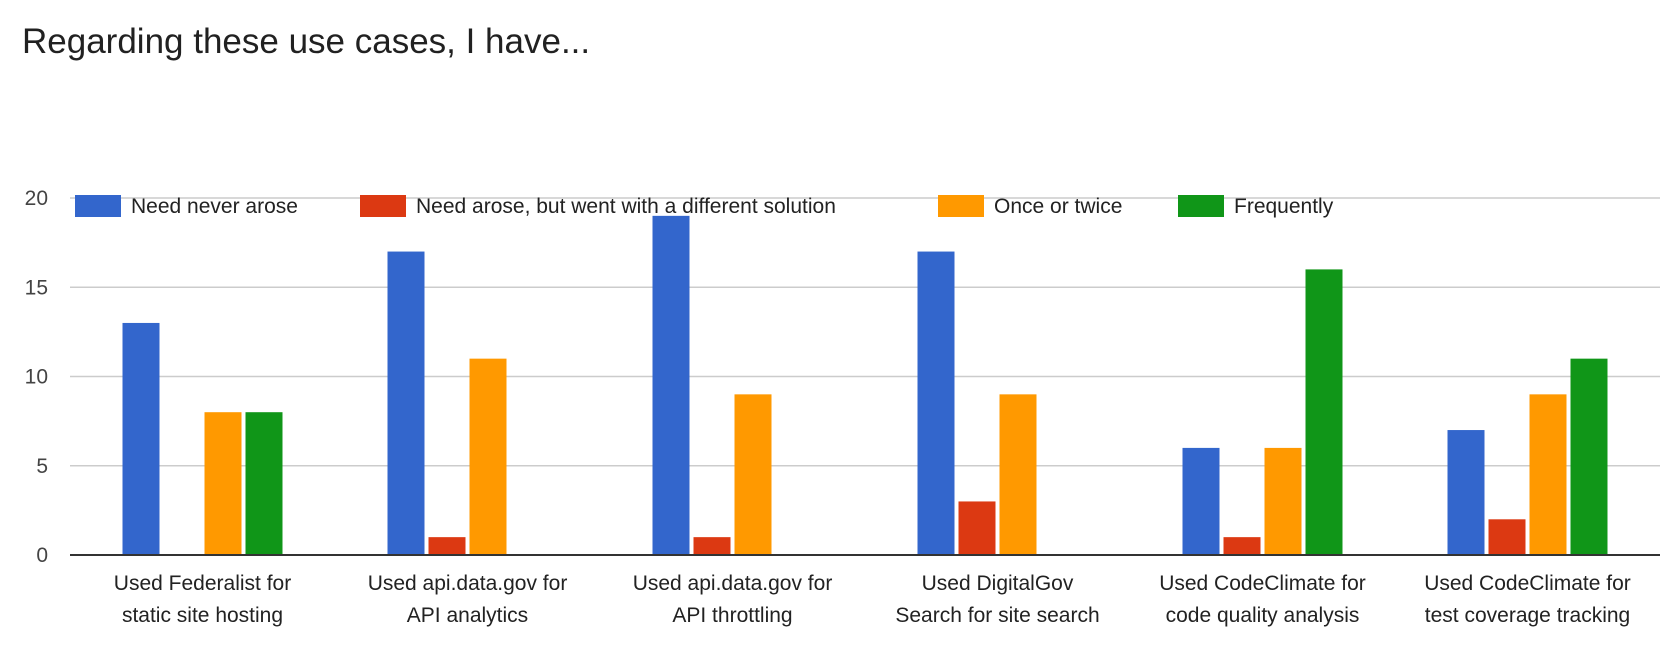 This screenshot has height=653, width=1679. Describe the element at coordinates (36, 287) in the screenshot. I see `y-tick-label: 15` at that location.